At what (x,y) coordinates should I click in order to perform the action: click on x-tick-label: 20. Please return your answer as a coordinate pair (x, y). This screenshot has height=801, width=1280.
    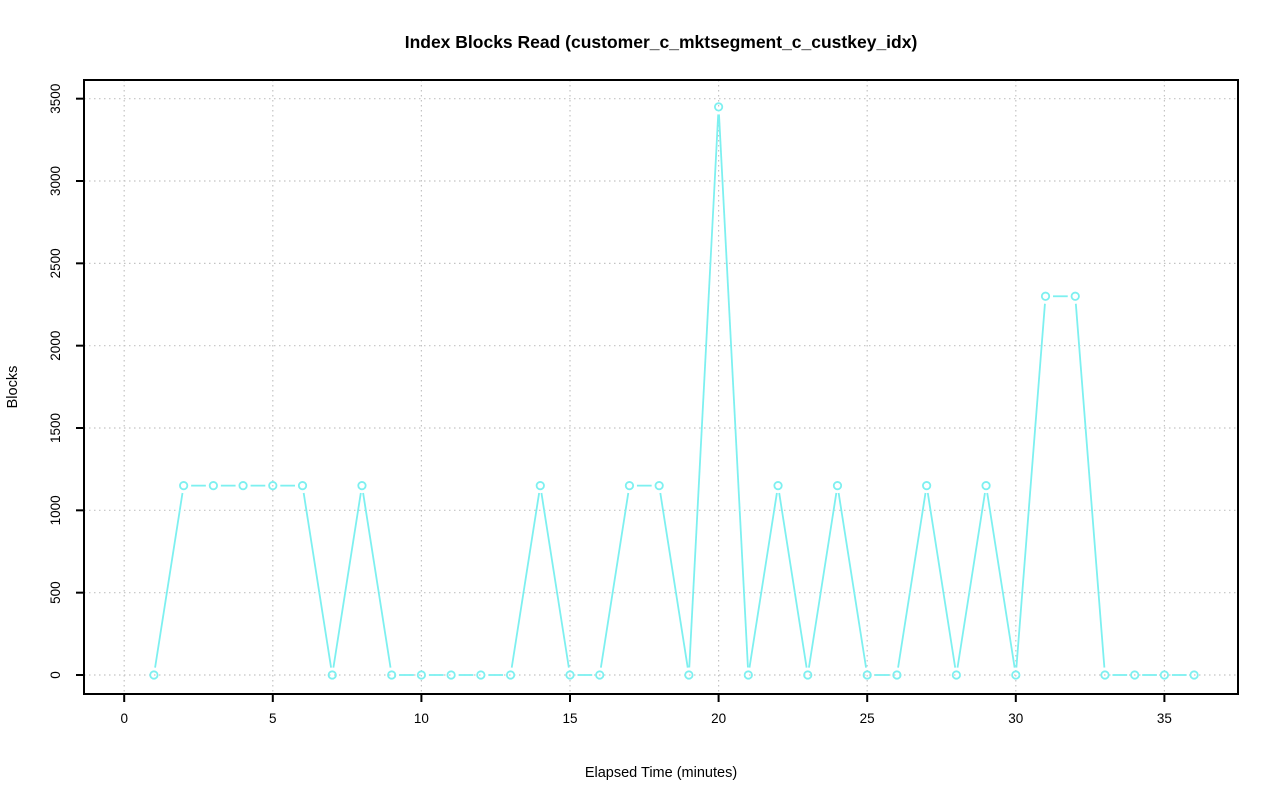
    Looking at the image, I should click on (718, 718).